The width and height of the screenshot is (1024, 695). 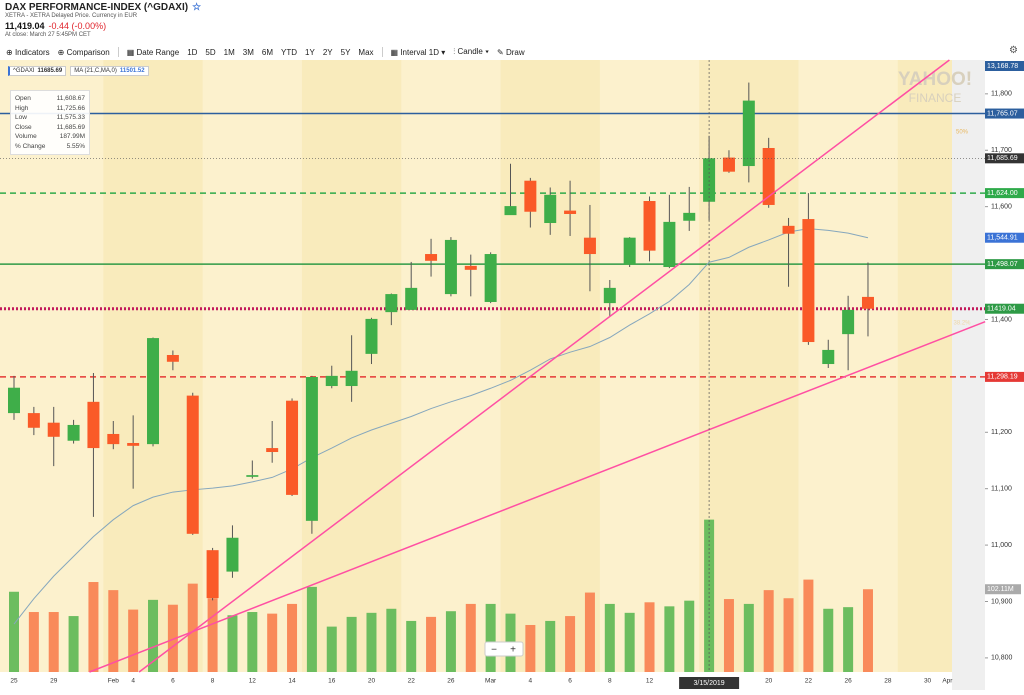 I want to click on x-tick-label: 20, so click(x=372, y=681).